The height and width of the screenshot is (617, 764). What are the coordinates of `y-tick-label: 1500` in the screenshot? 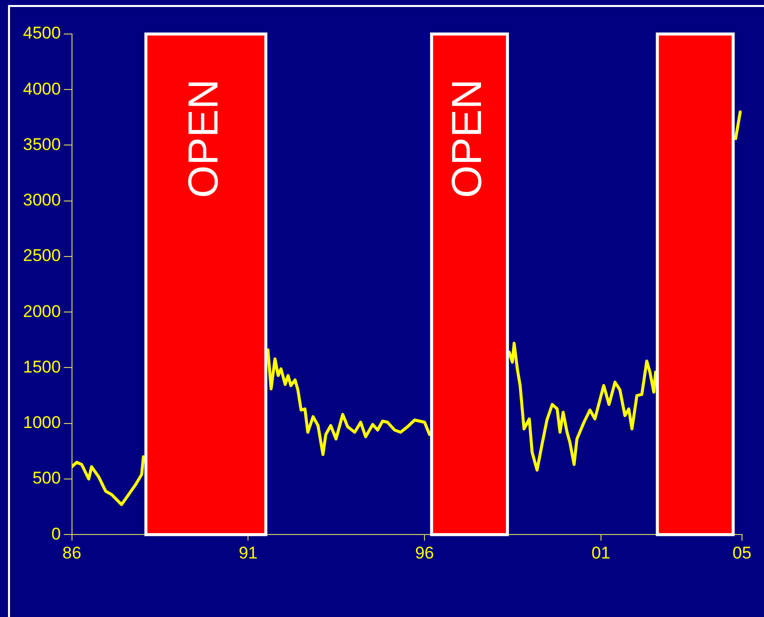 It's located at (41, 366).